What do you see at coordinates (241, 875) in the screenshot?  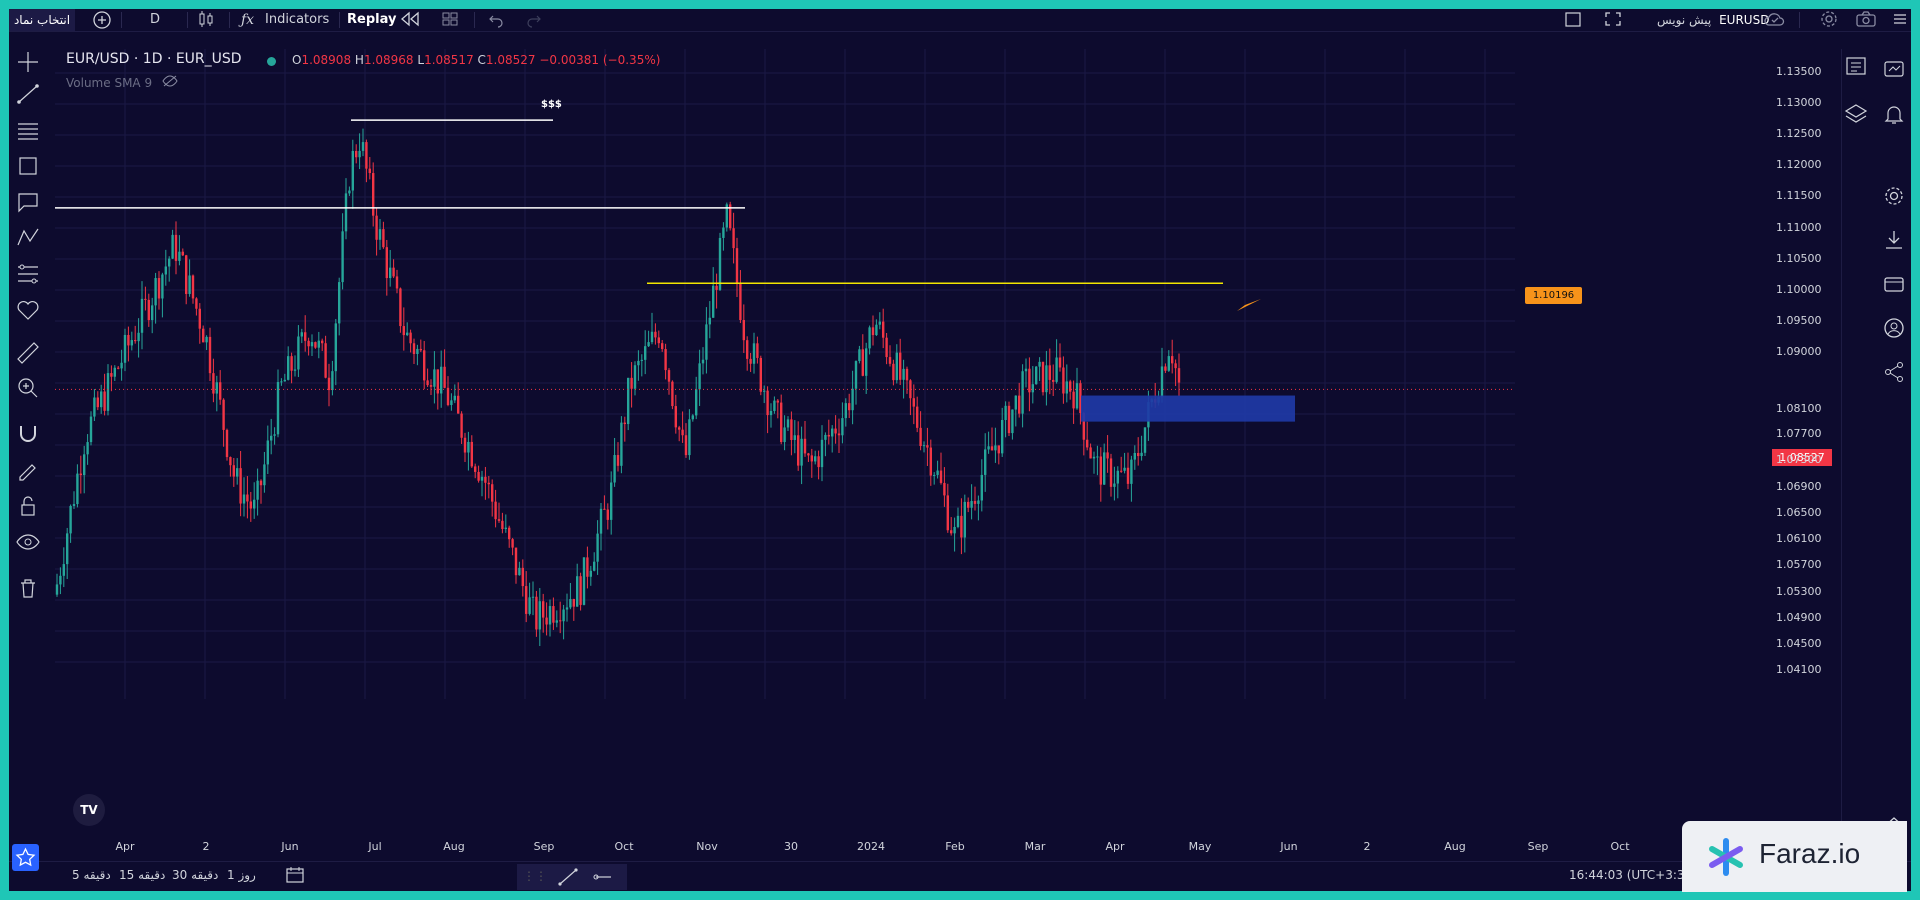 I see `timeframe-1d: 1 روز` at bounding box center [241, 875].